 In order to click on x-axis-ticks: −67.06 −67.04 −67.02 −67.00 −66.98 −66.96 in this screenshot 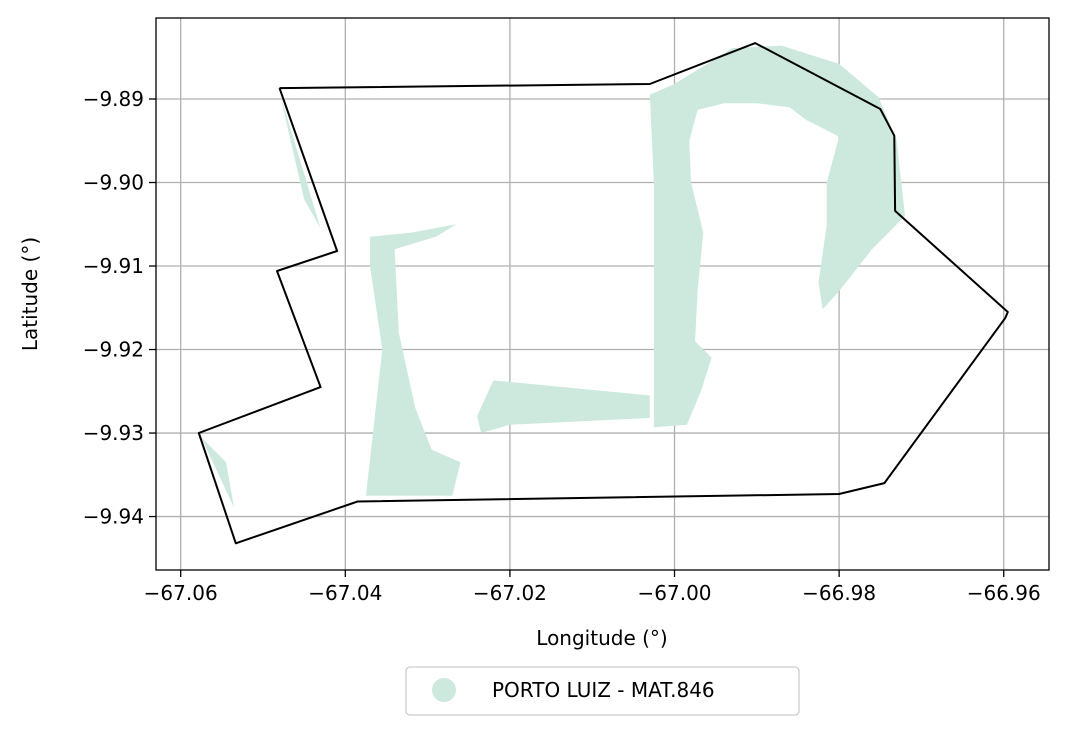, I will do `click(592, 587)`.